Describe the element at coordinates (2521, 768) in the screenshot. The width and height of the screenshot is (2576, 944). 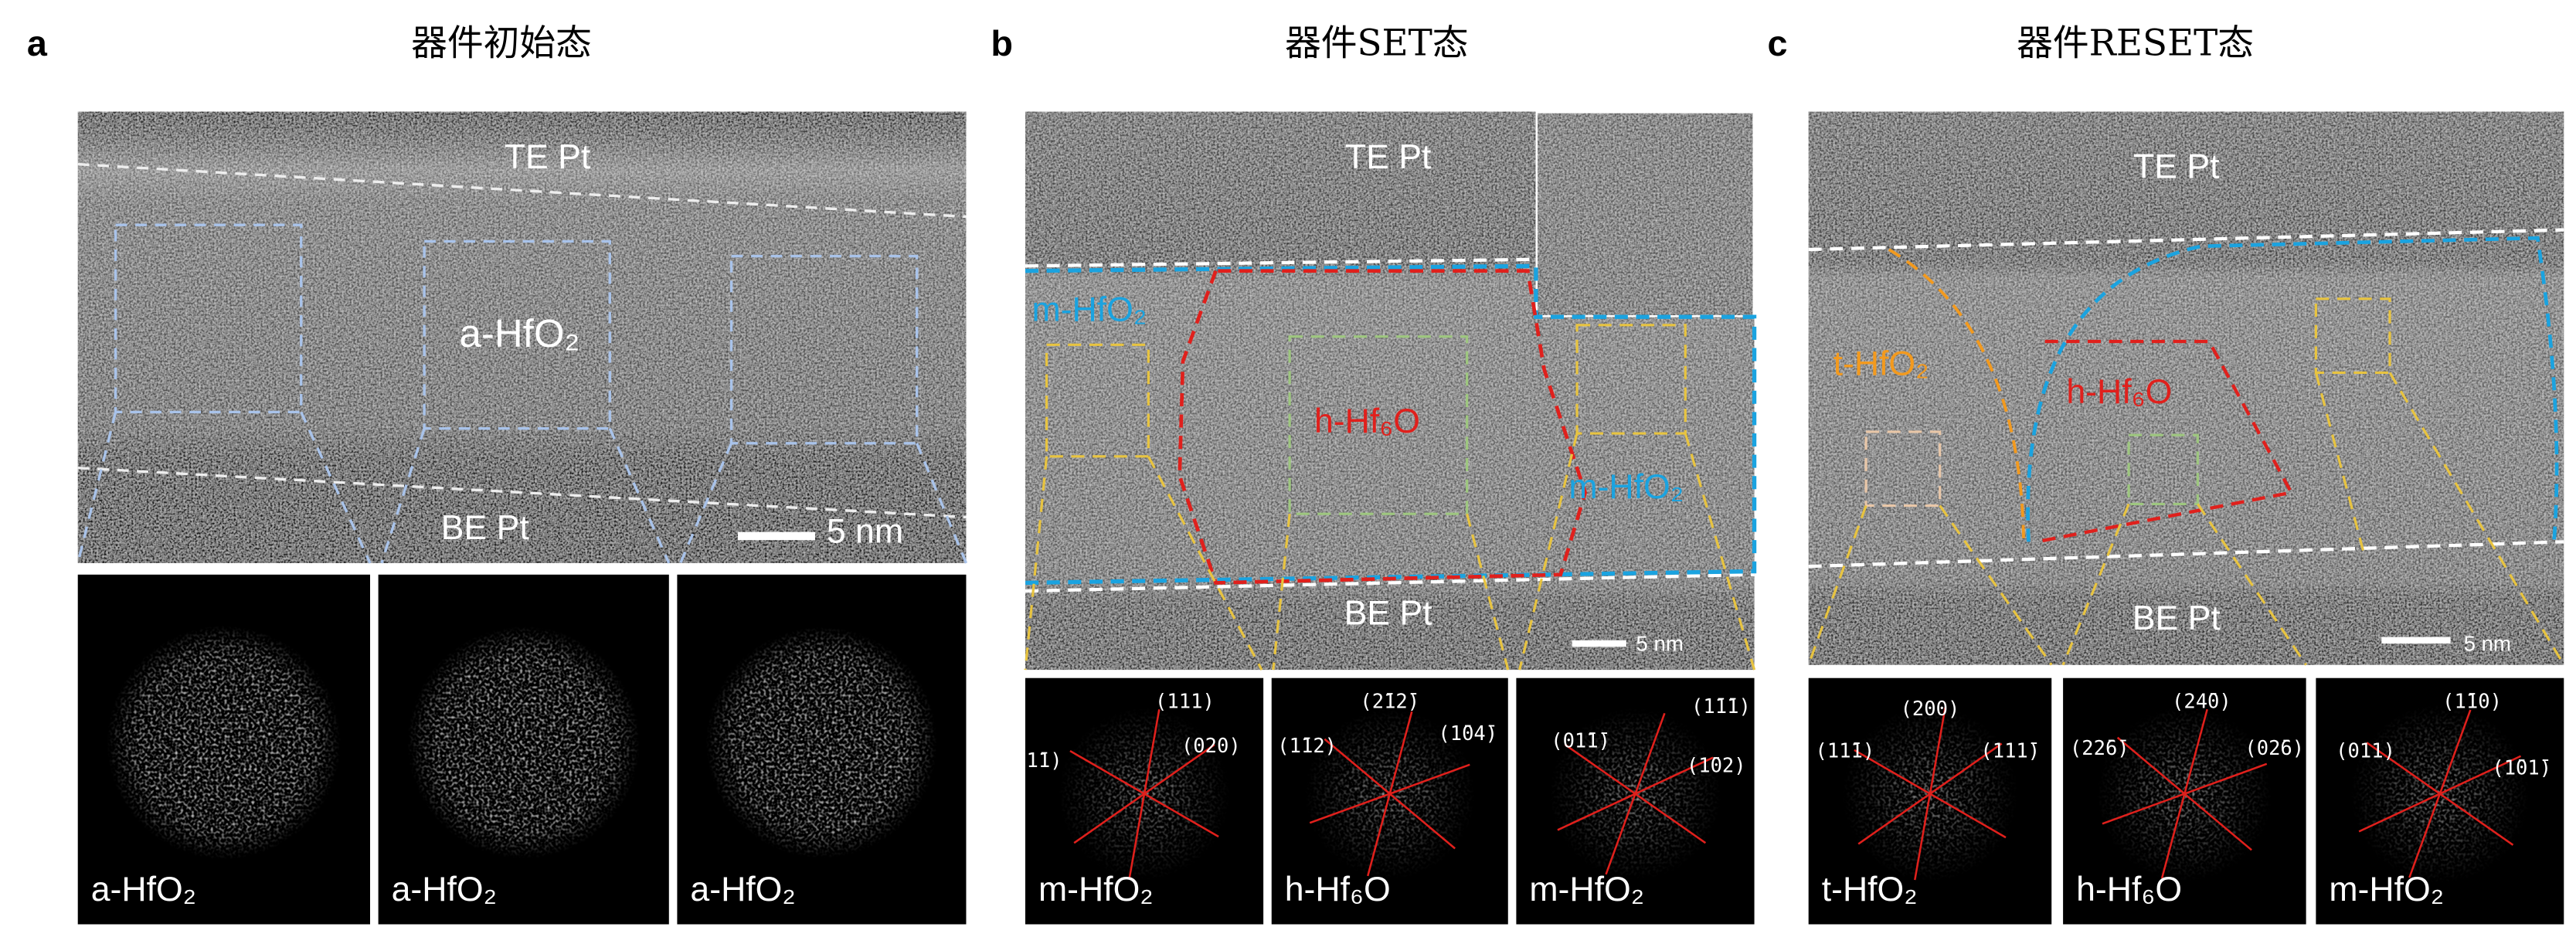
I see `miller-index: (1̄01̄)` at that location.